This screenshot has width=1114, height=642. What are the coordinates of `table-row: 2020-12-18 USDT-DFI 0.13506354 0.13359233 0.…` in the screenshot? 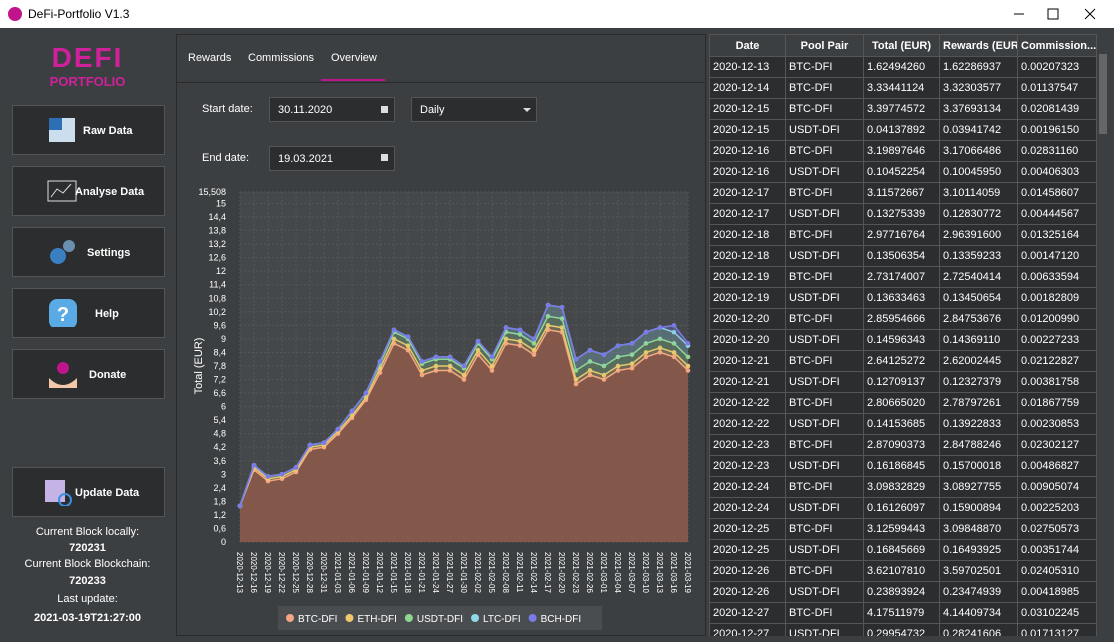 It's located at (903, 256).